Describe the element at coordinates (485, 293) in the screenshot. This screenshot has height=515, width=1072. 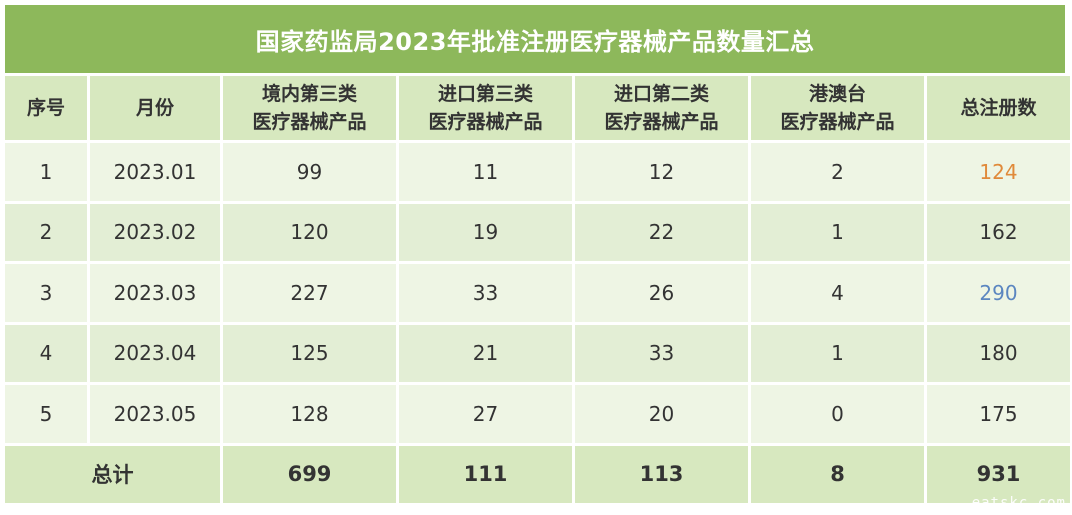
I see `cell-import-class3: 33` at that location.